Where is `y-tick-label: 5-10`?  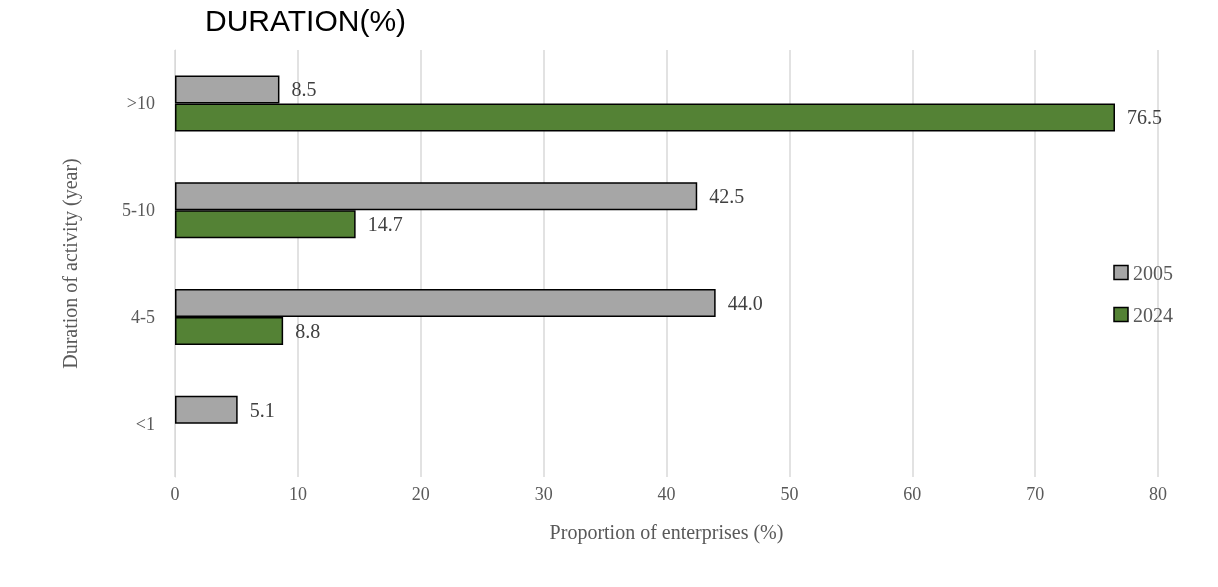 y-tick-label: 5-10 is located at coordinates (138, 210).